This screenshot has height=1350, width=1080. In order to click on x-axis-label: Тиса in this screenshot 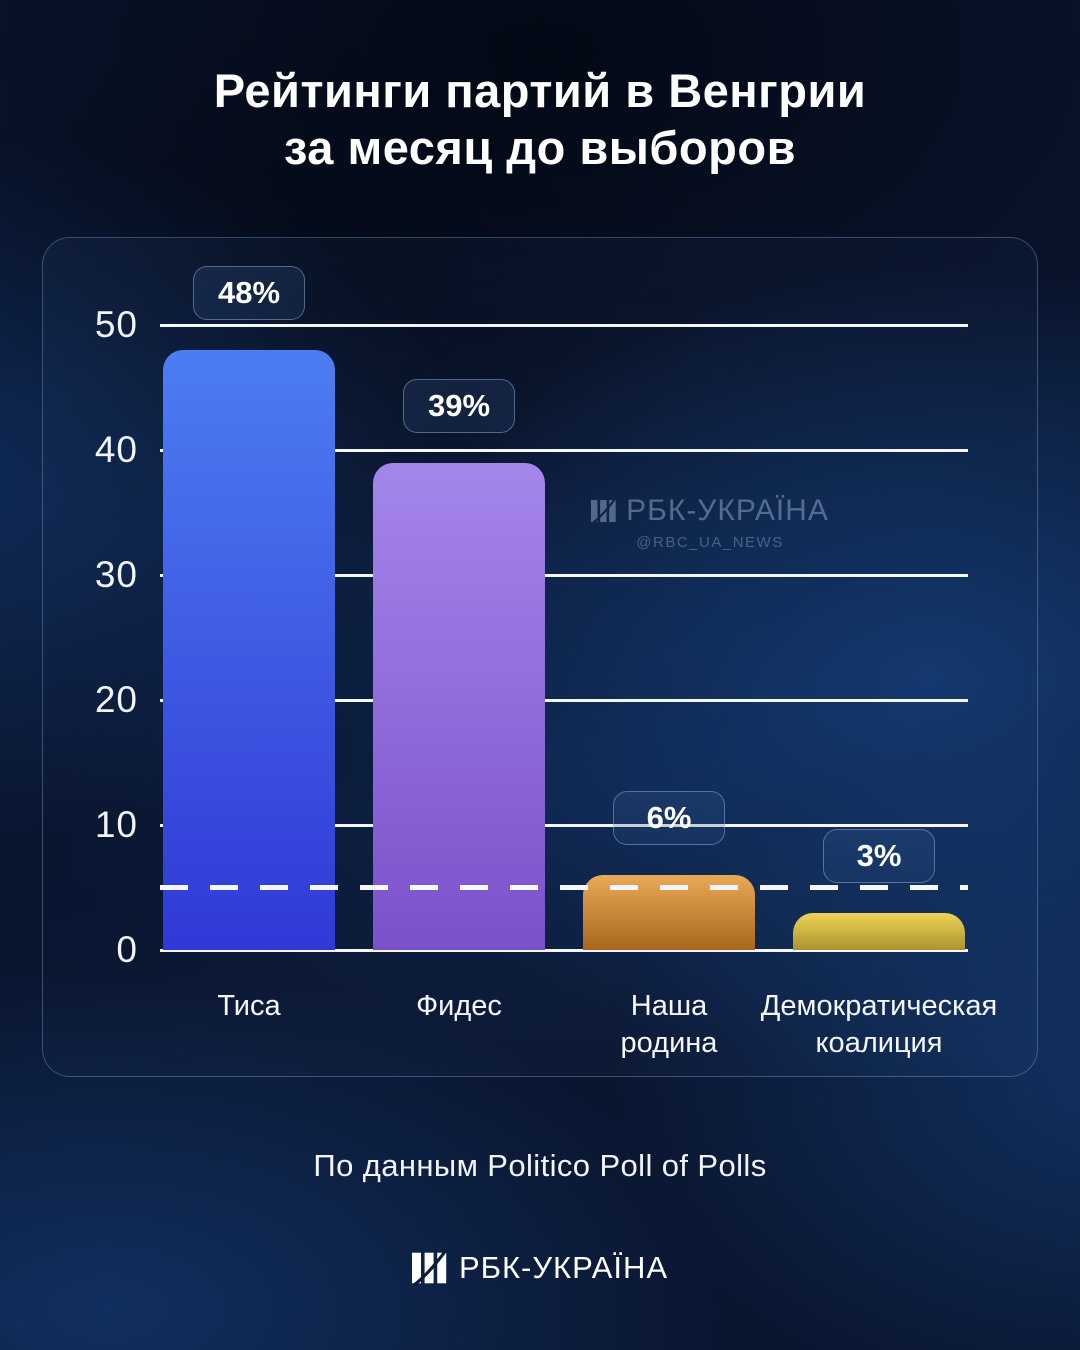, I will do `click(249, 1006)`.